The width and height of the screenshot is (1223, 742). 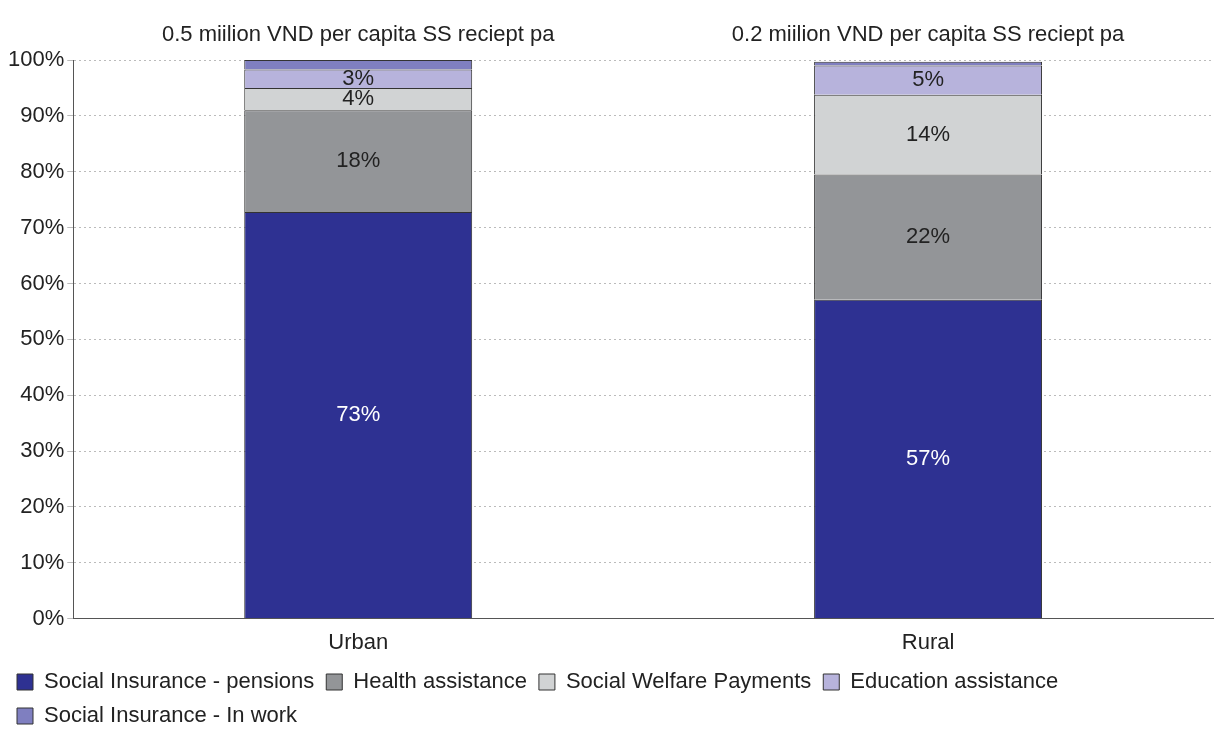 I want to click on legend-label: Social Welfare Payments, so click(x=688, y=681).